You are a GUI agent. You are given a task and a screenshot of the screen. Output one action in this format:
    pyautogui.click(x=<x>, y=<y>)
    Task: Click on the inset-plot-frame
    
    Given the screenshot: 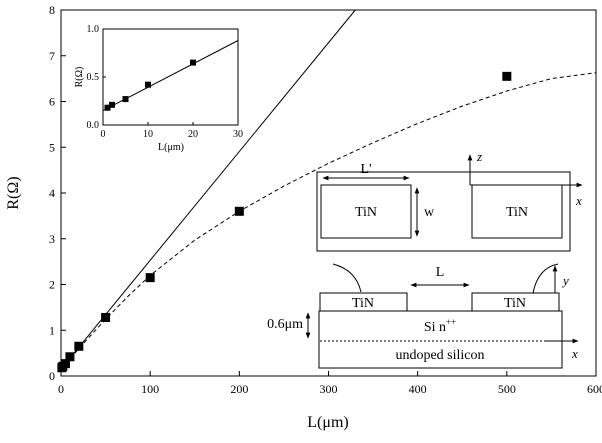 What is the action you would take?
    pyautogui.click(x=170, y=77)
    